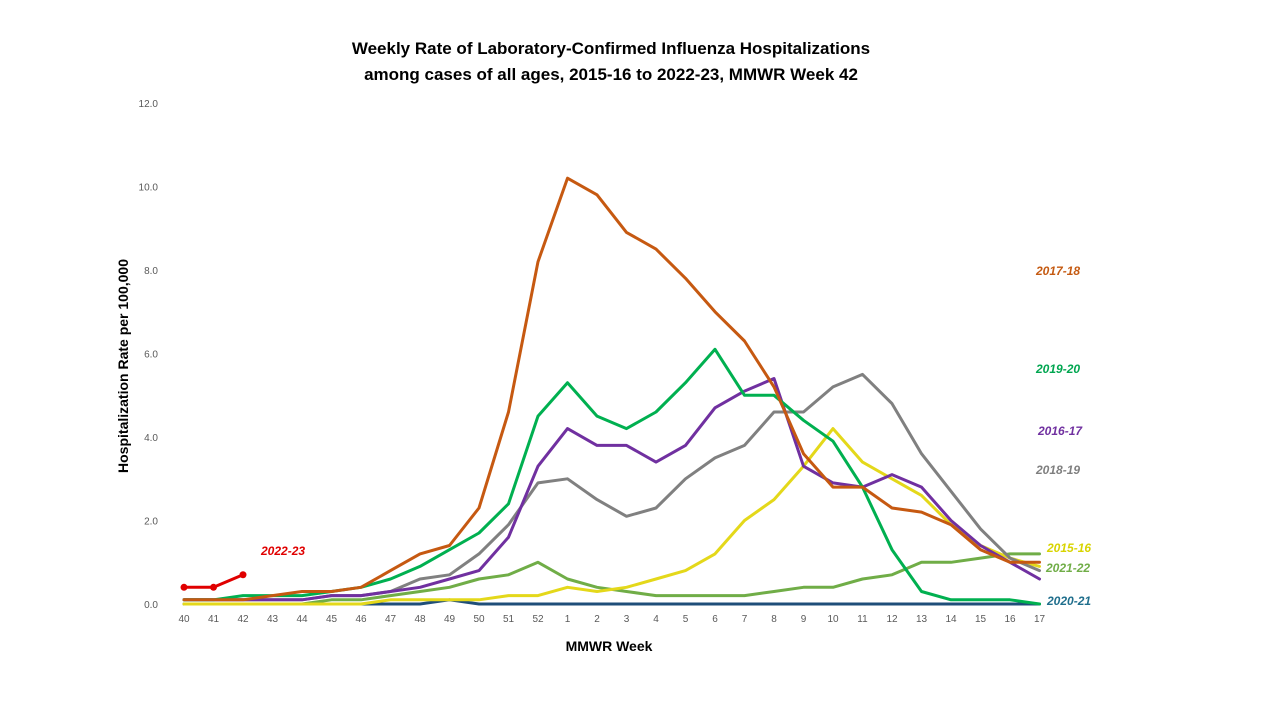  What do you see at coordinates (892, 619) in the screenshot?
I see `x-tick-label: 12` at bounding box center [892, 619].